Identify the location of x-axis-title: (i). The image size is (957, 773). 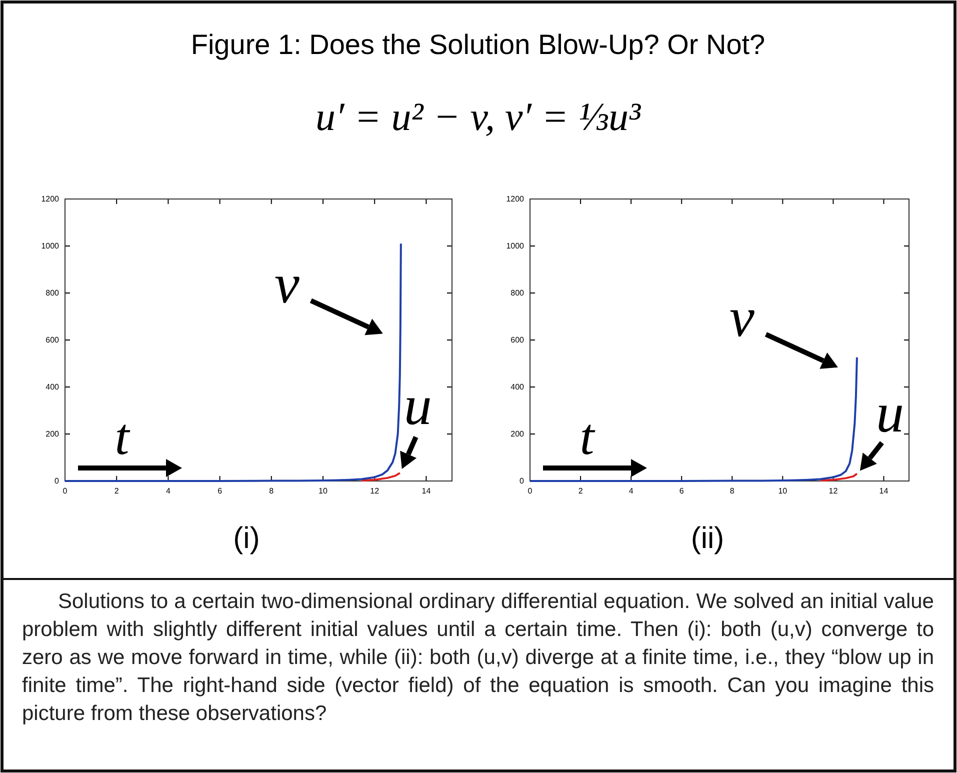
(246, 538).